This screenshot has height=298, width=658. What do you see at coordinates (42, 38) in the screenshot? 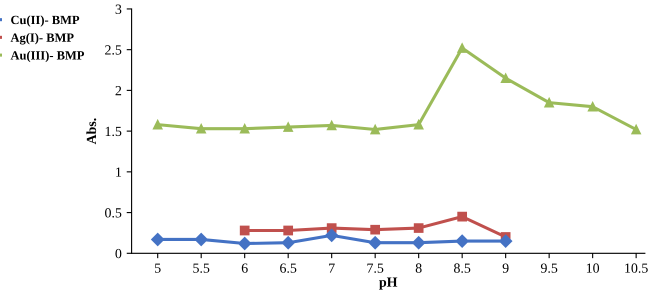
I see `legend-label: Ag(I)- BMP` at bounding box center [42, 38].